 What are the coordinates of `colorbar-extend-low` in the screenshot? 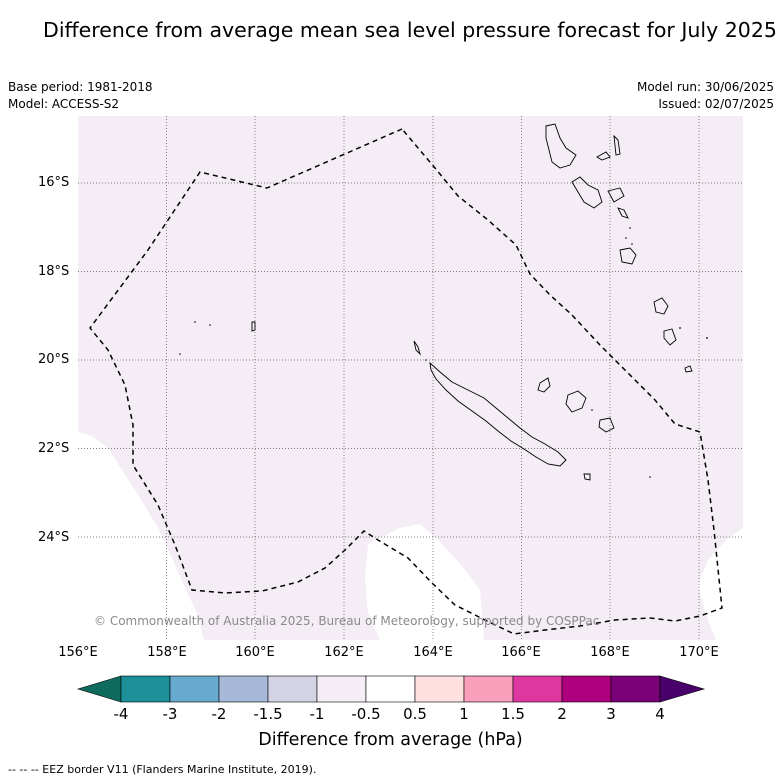 It's located at (99, 689).